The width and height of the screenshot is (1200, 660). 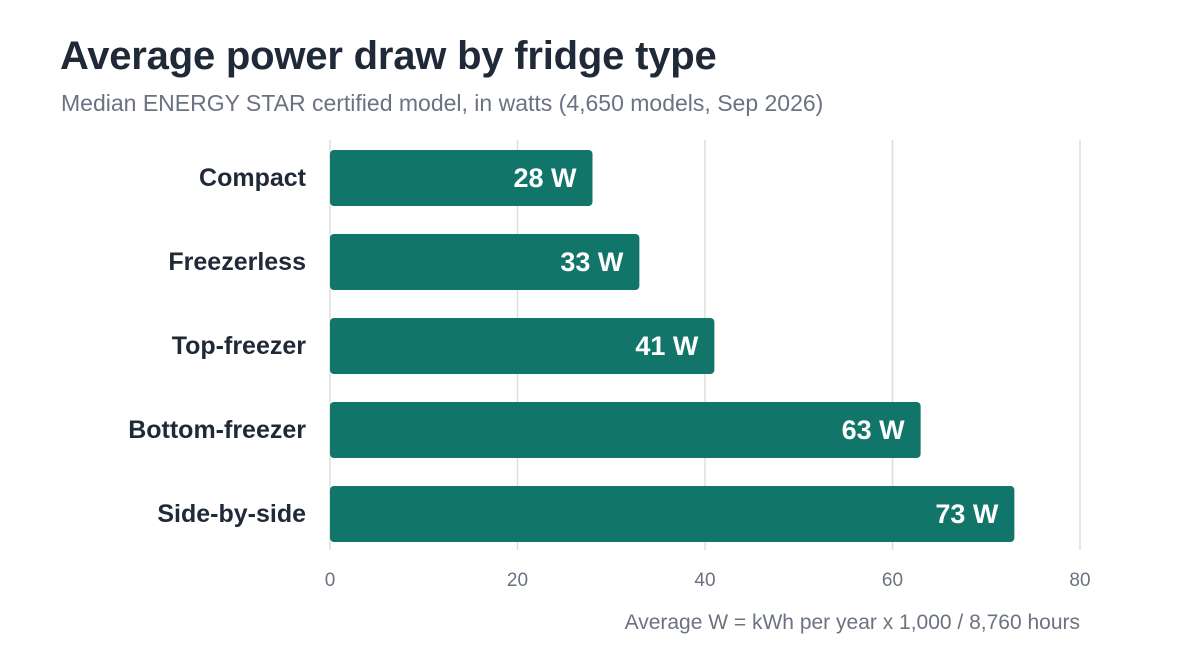 I want to click on category-label: Side-by-side, so click(x=231, y=514).